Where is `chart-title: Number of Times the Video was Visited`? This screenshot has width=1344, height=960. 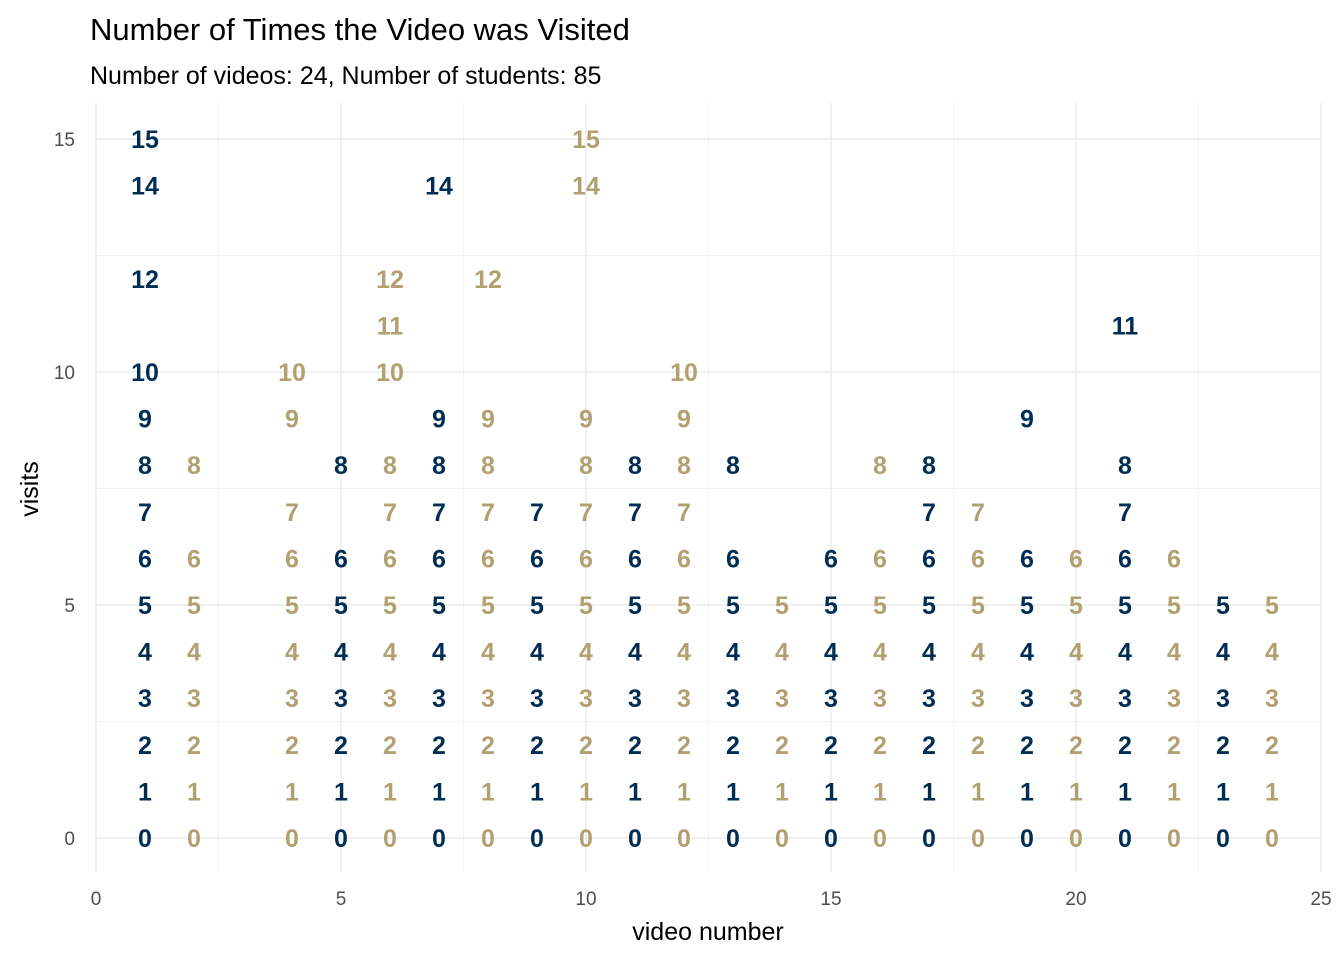 chart-title: Number of Times the Video was Visited is located at coordinates (360, 29).